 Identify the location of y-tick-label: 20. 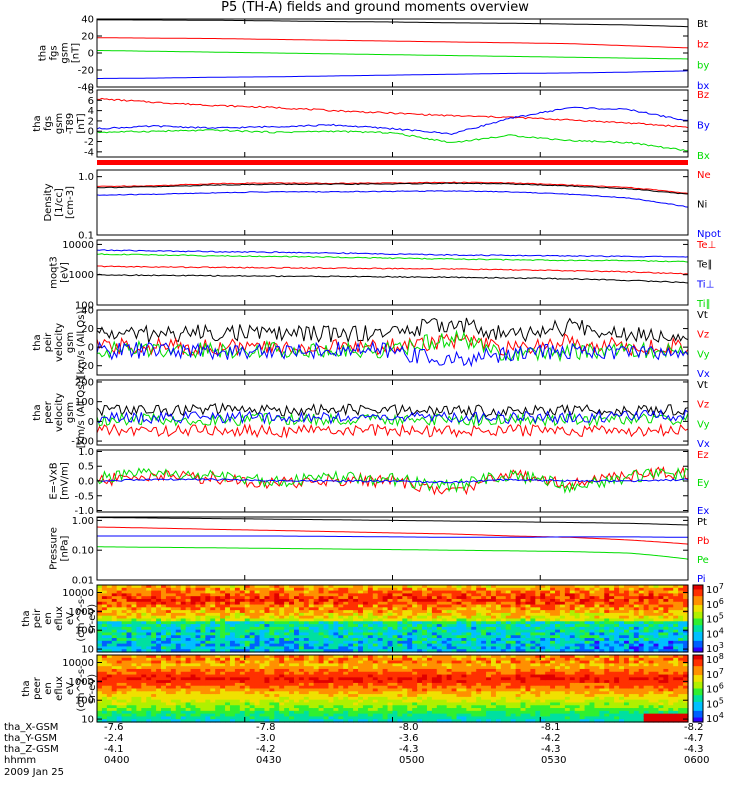
(87, 37).